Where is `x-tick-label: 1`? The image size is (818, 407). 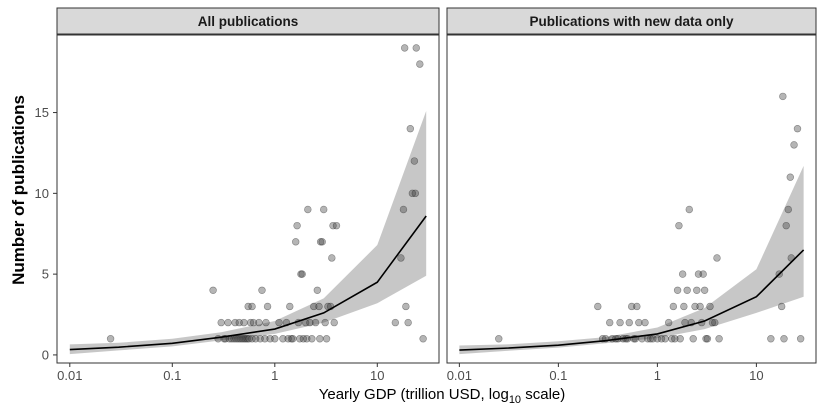 x-tick-label: 1 is located at coordinates (274, 375).